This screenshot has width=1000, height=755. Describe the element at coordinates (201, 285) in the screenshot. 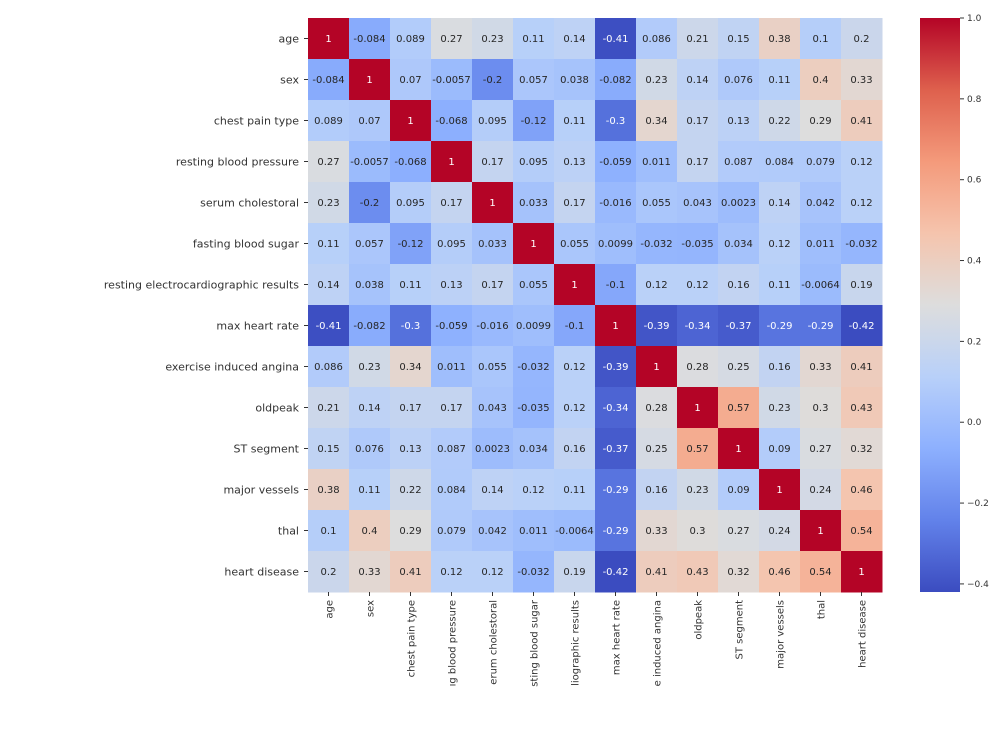

I see `row-label: resting electrocardiographic results` at that location.